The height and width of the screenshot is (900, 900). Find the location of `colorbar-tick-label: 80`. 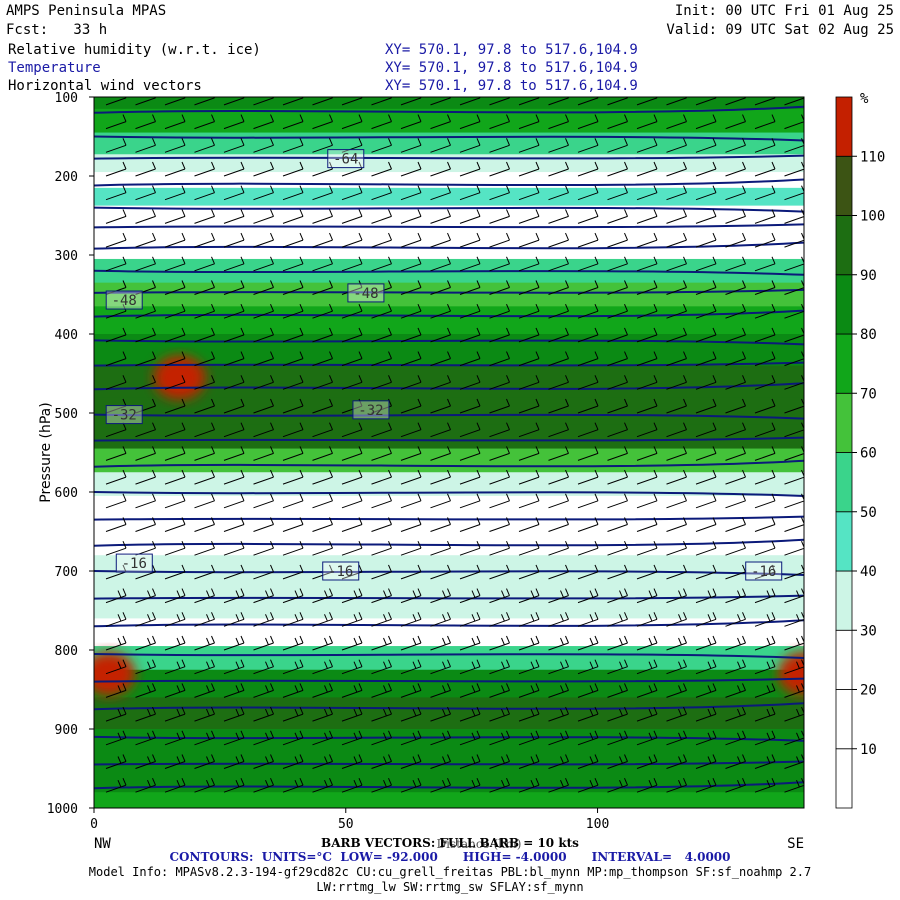

colorbar-tick-label: 80 is located at coordinates (868, 335).